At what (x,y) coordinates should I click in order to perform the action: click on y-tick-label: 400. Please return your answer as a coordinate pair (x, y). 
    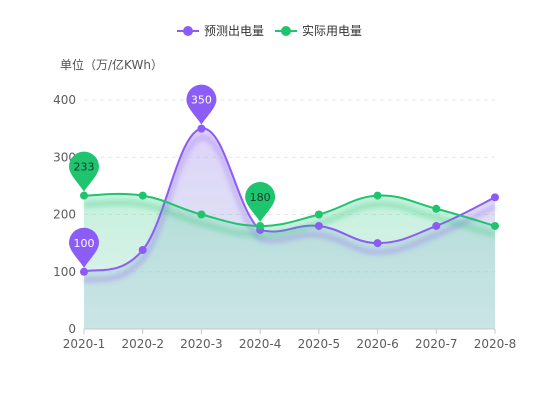
    Looking at the image, I should click on (64, 100).